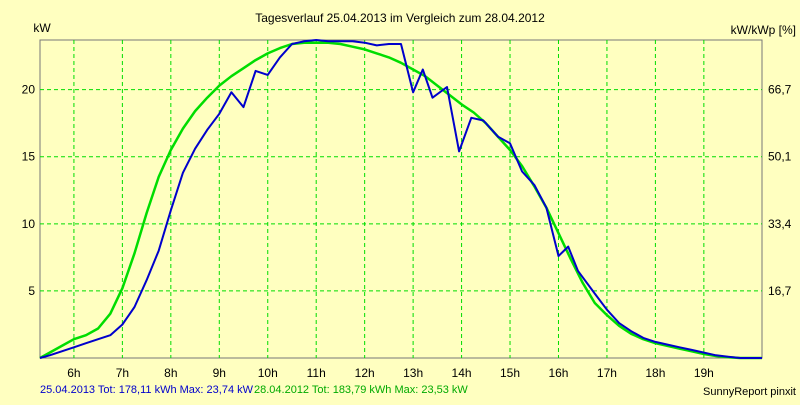  What do you see at coordinates (365, 373) in the screenshot?
I see `x-tick-label: 12h` at bounding box center [365, 373].